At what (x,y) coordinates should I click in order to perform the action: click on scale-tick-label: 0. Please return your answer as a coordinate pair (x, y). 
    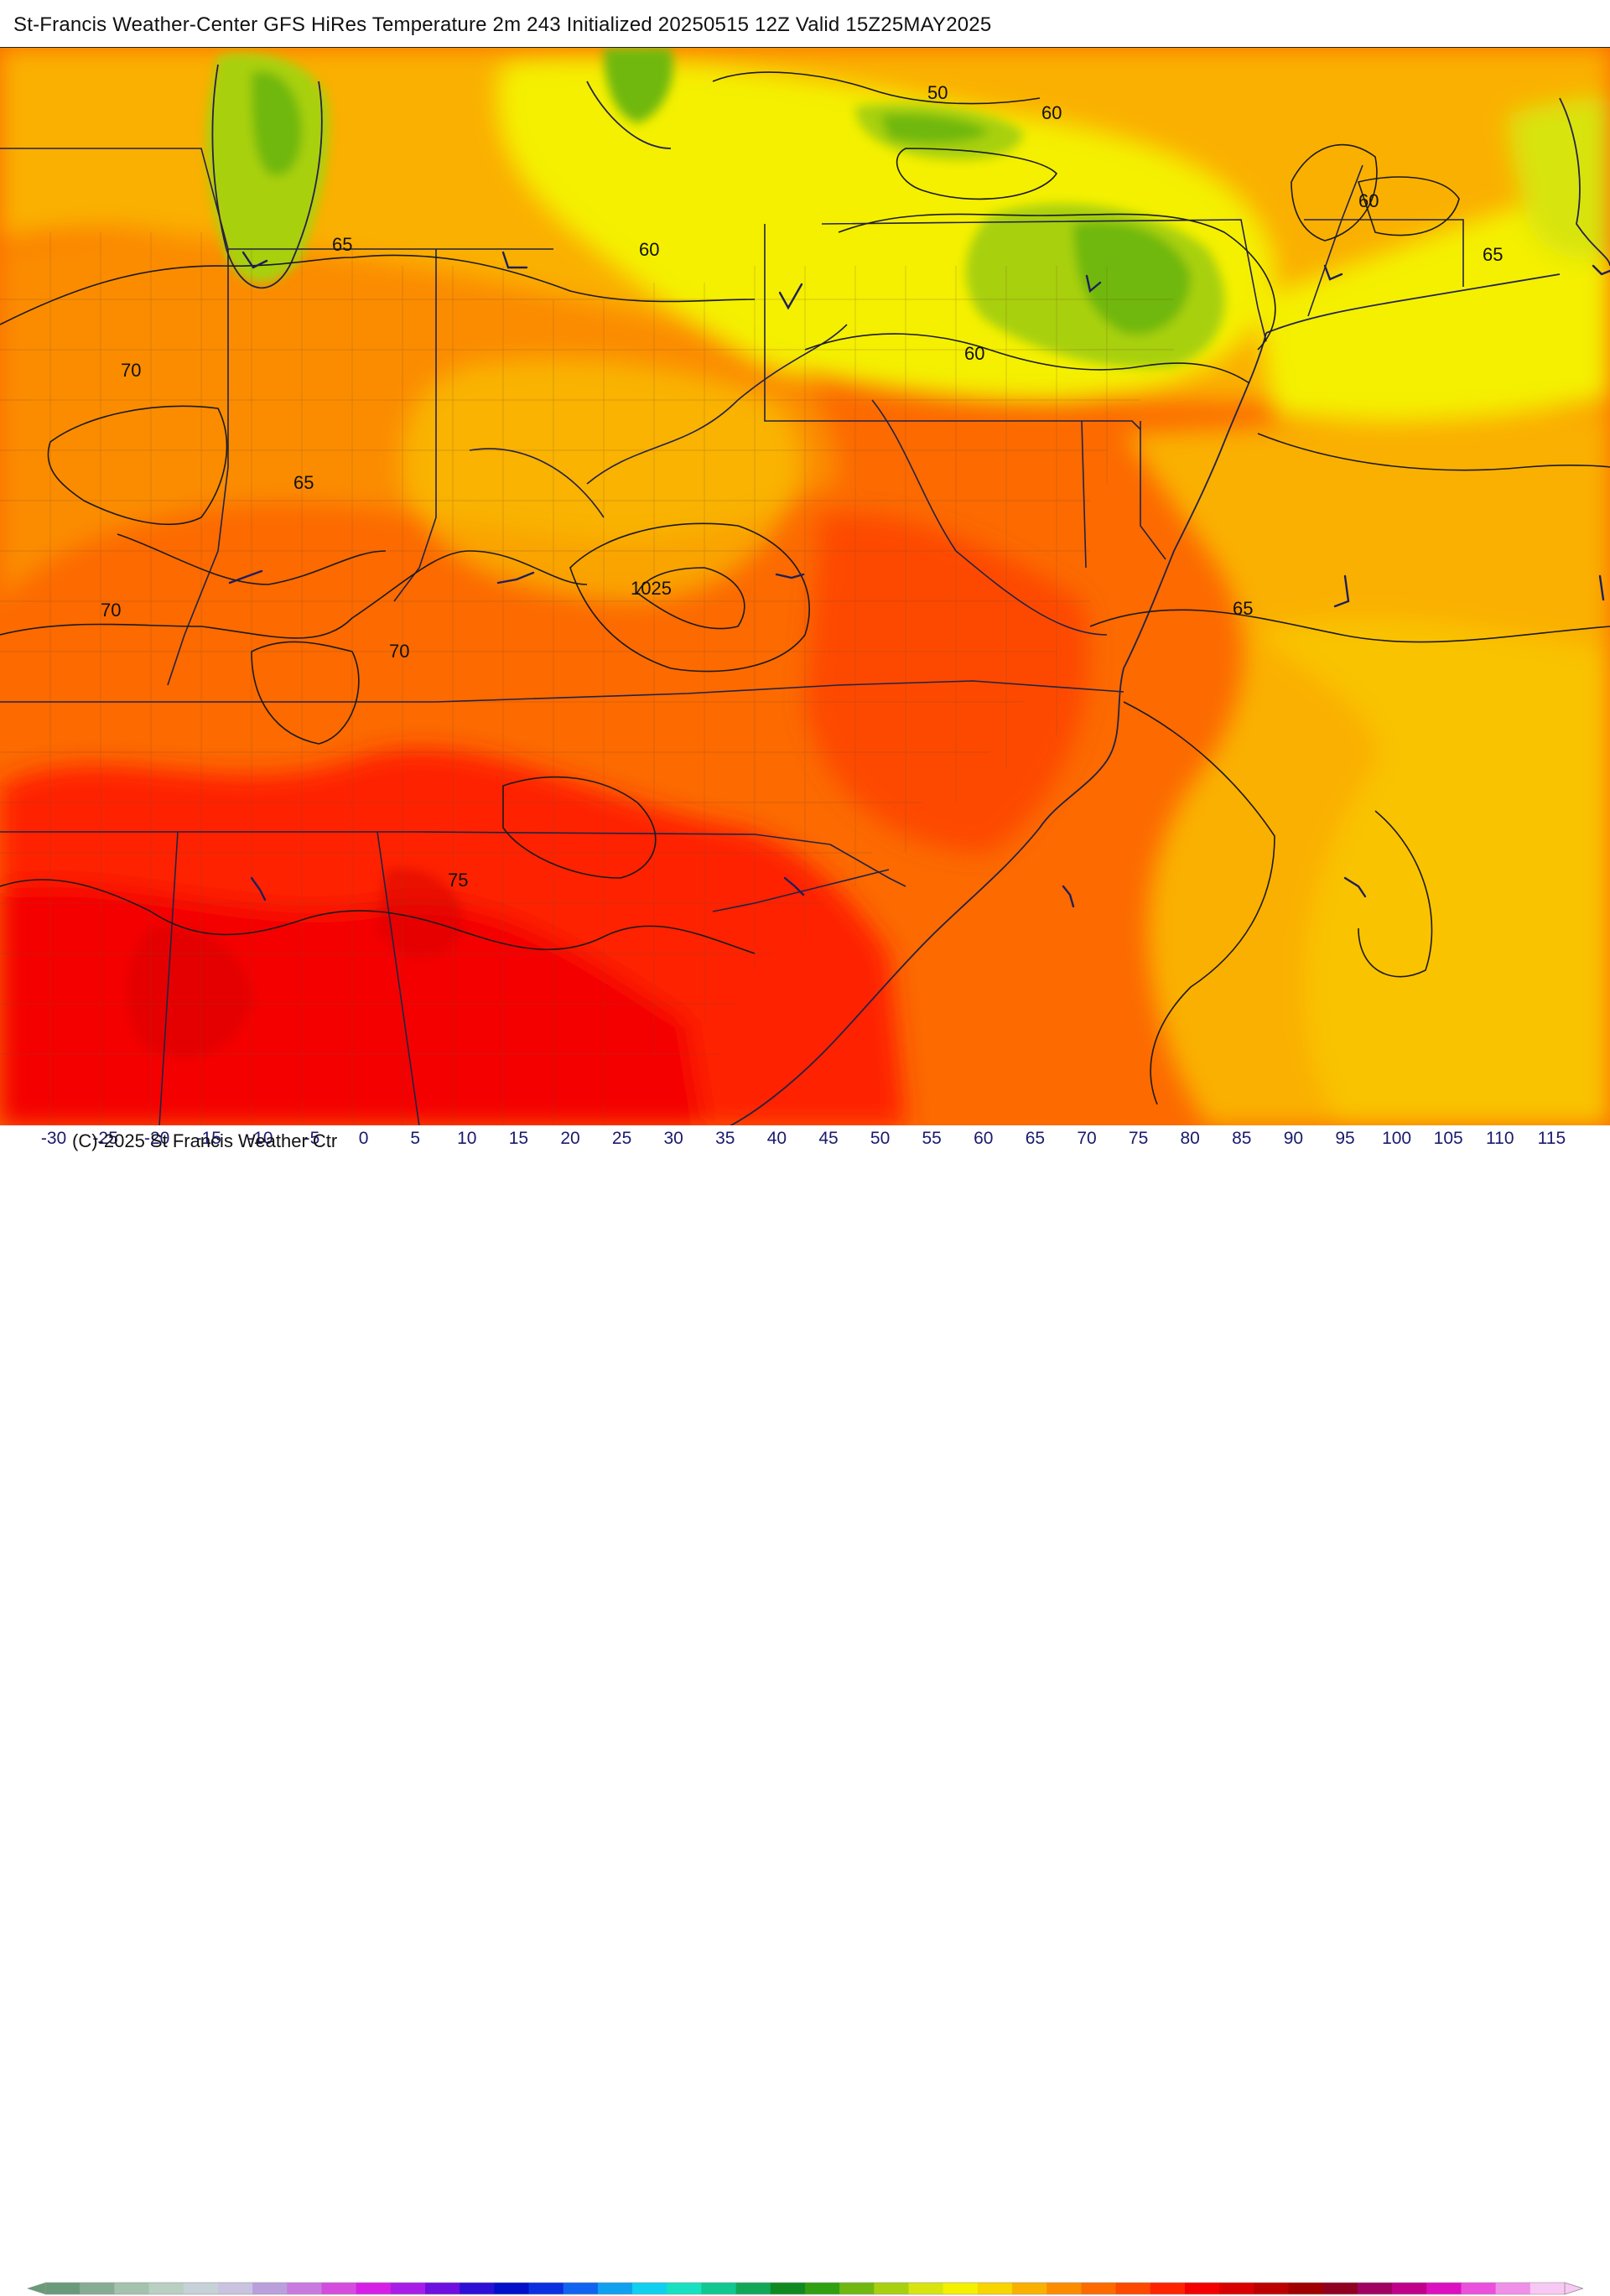
    Looking at the image, I should click on (363, 1138).